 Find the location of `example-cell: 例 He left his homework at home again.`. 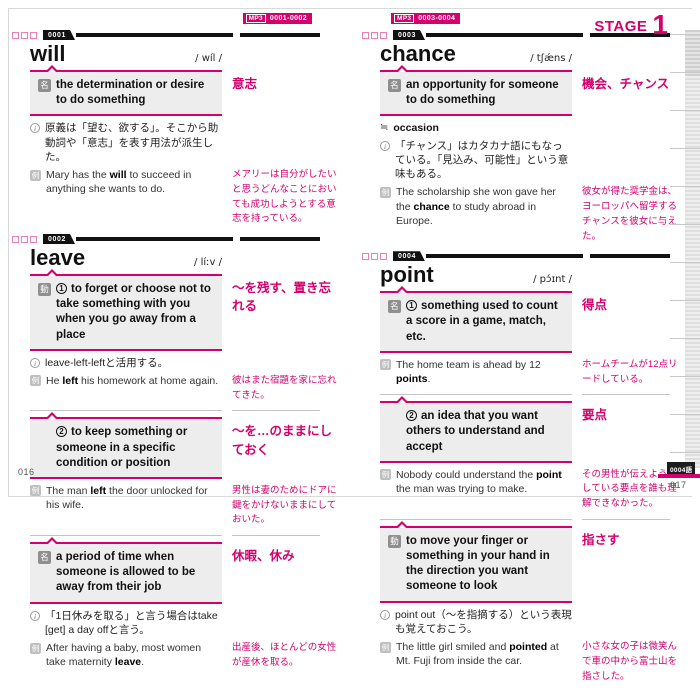

example-cell: 例 He left his homework at home again. is located at coordinates (126, 388).